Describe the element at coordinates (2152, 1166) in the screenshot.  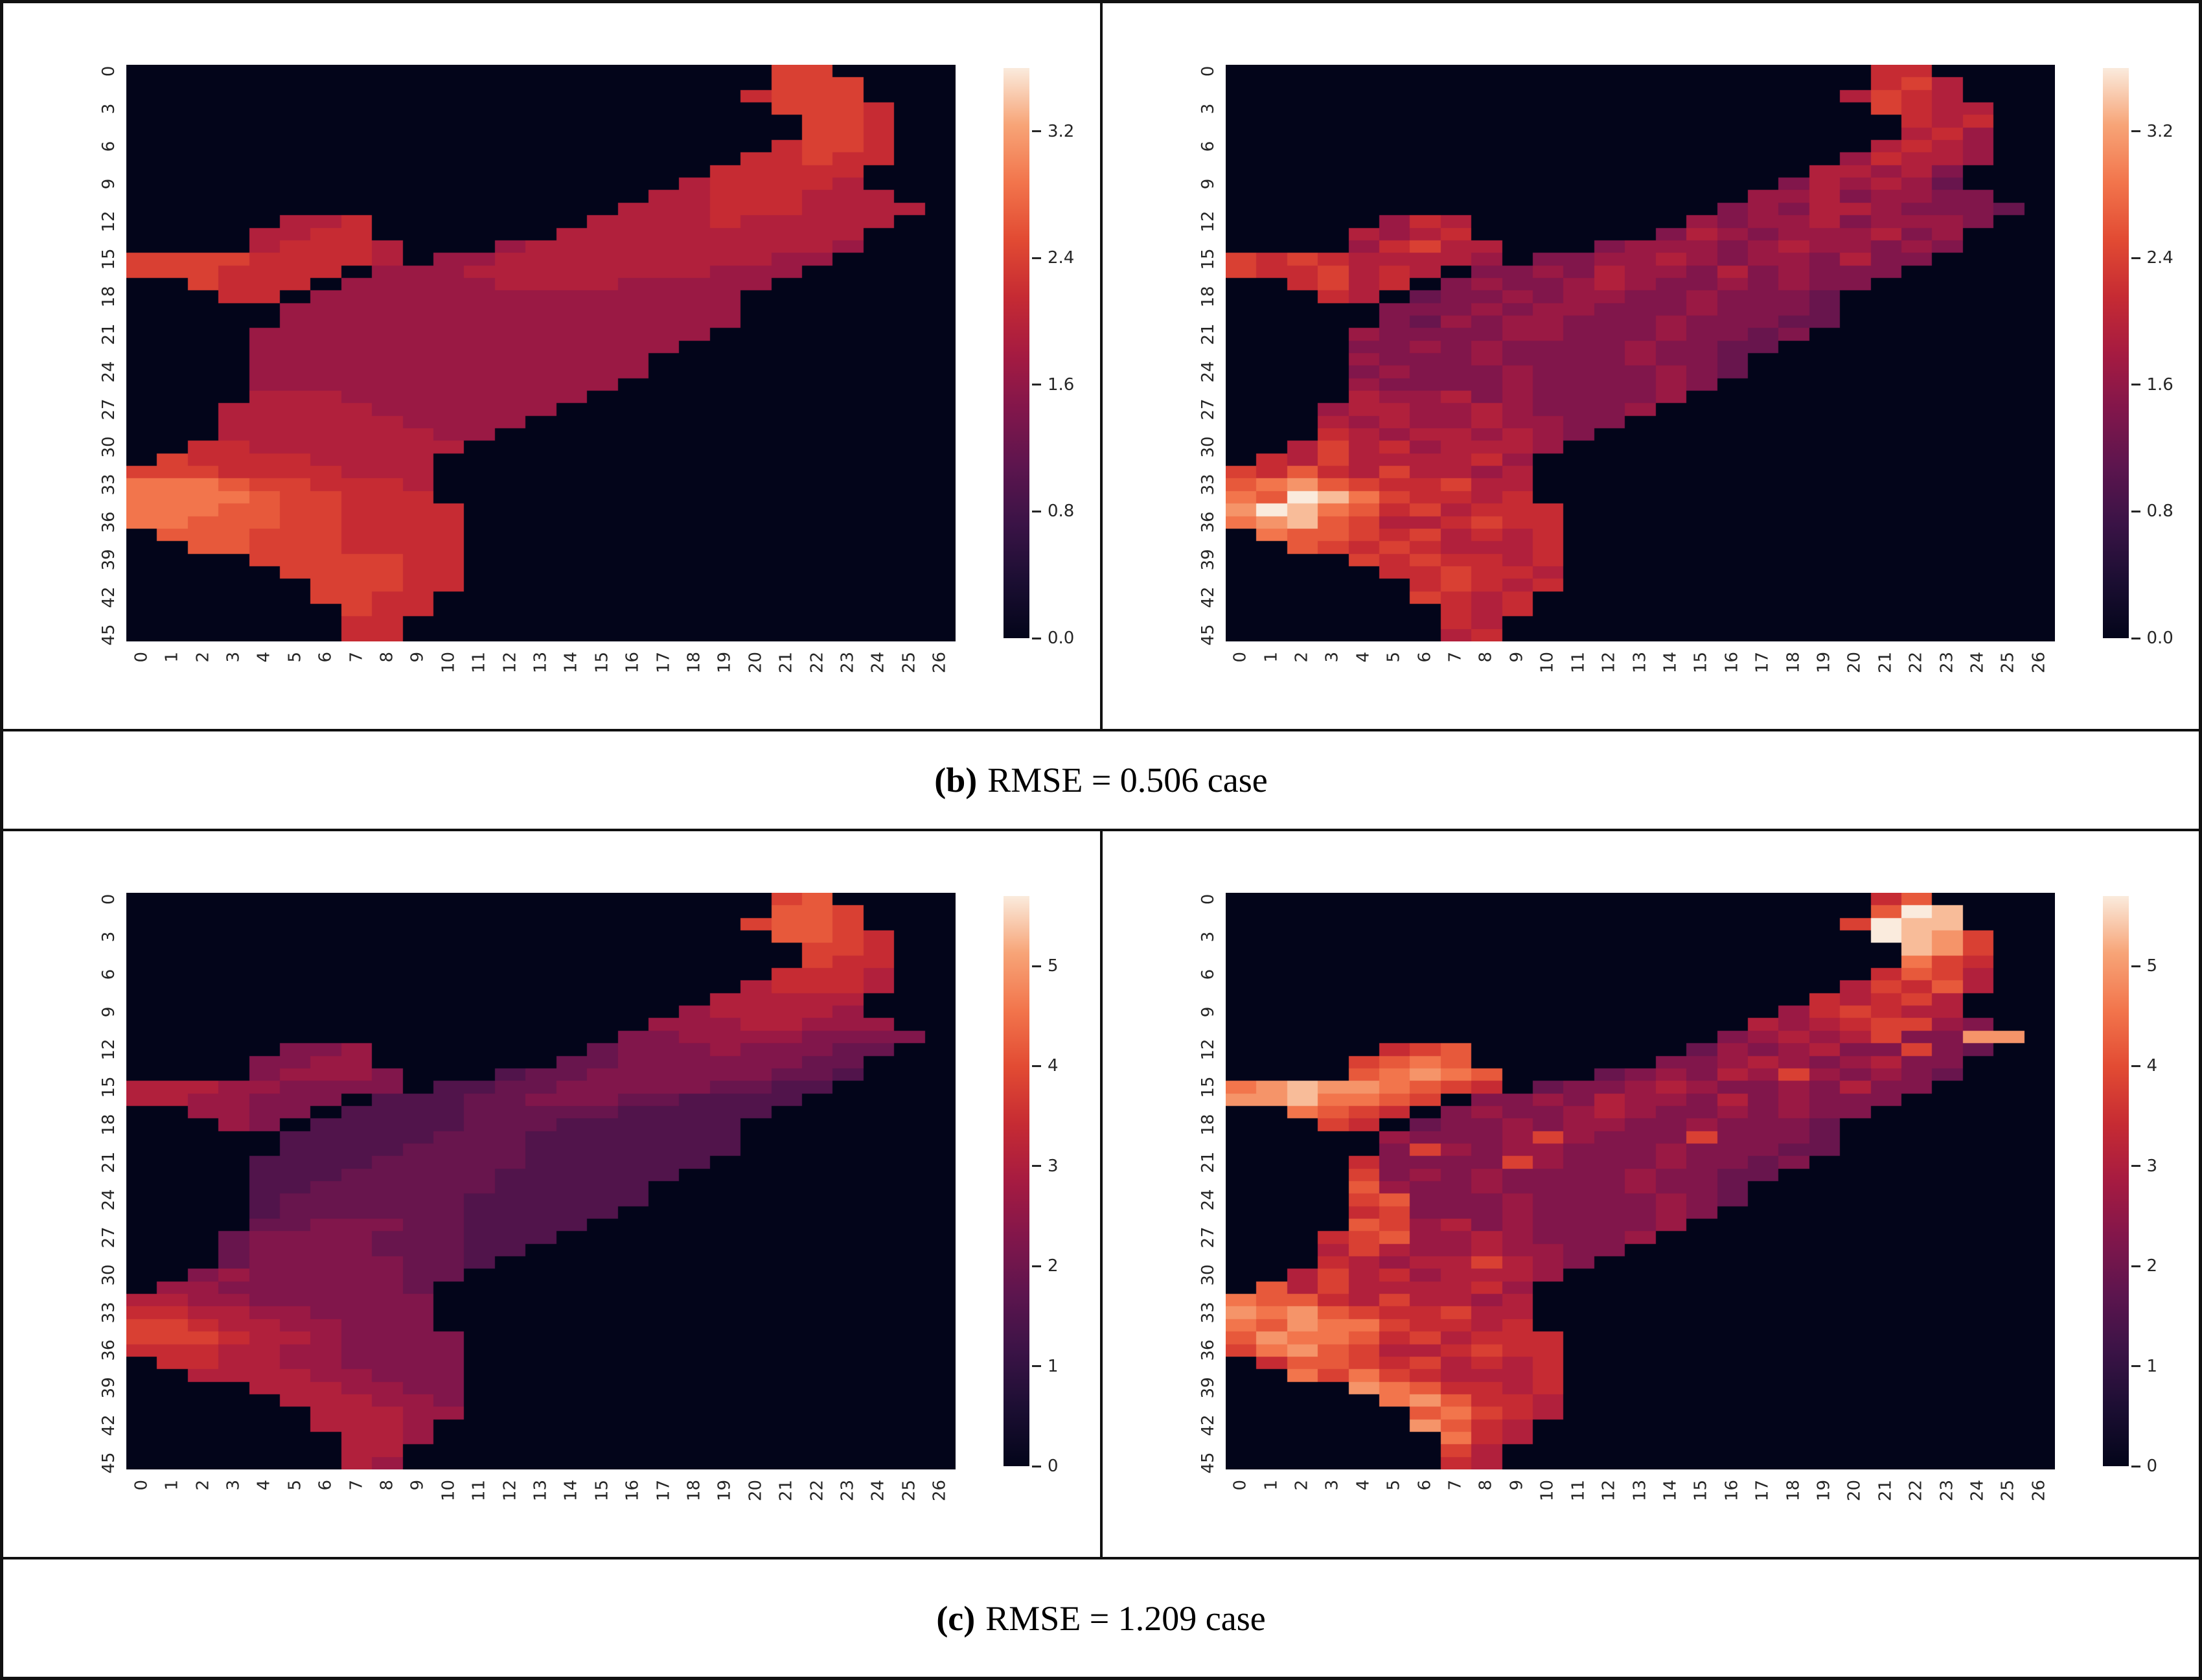
I see `colorbar-tick-label: 3` at that location.